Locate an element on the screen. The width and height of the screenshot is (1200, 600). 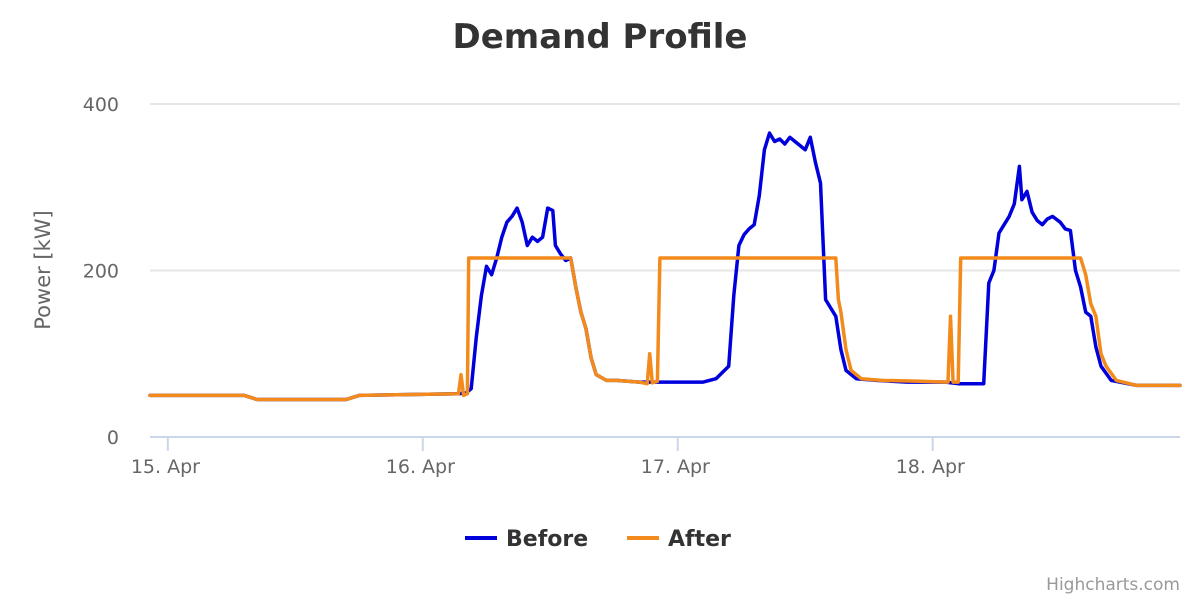
legend-label-after: After is located at coordinates (699, 539).